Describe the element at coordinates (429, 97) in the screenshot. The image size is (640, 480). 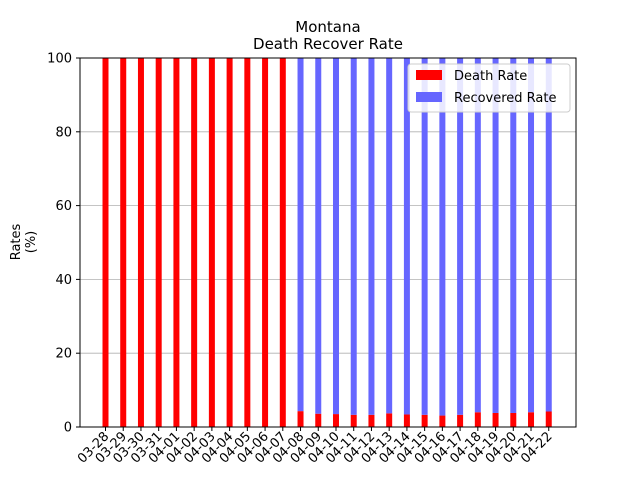
I see `legend-swatch-recovered-rate` at that location.